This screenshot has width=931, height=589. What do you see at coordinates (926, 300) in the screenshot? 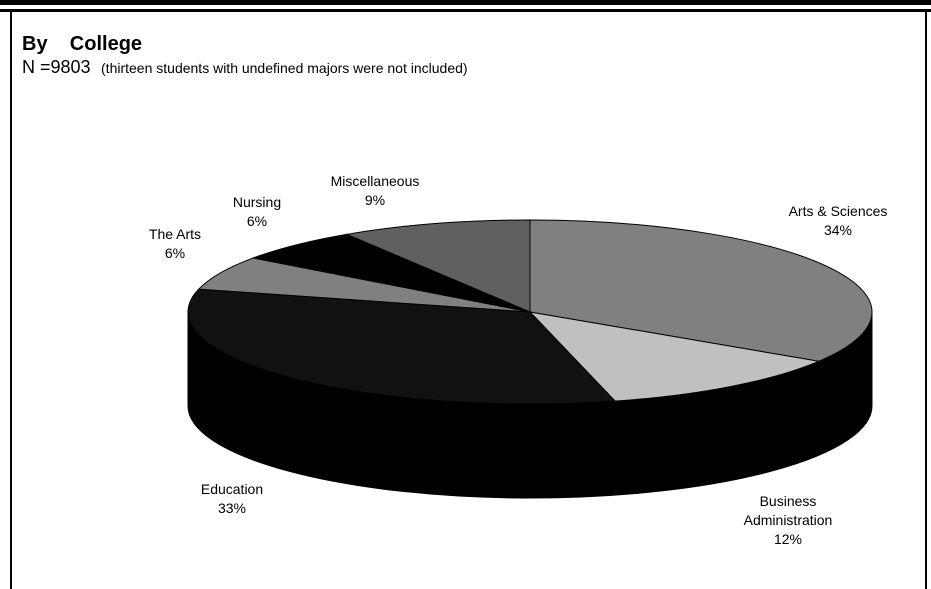
I see `right-border` at bounding box center [926, 300].